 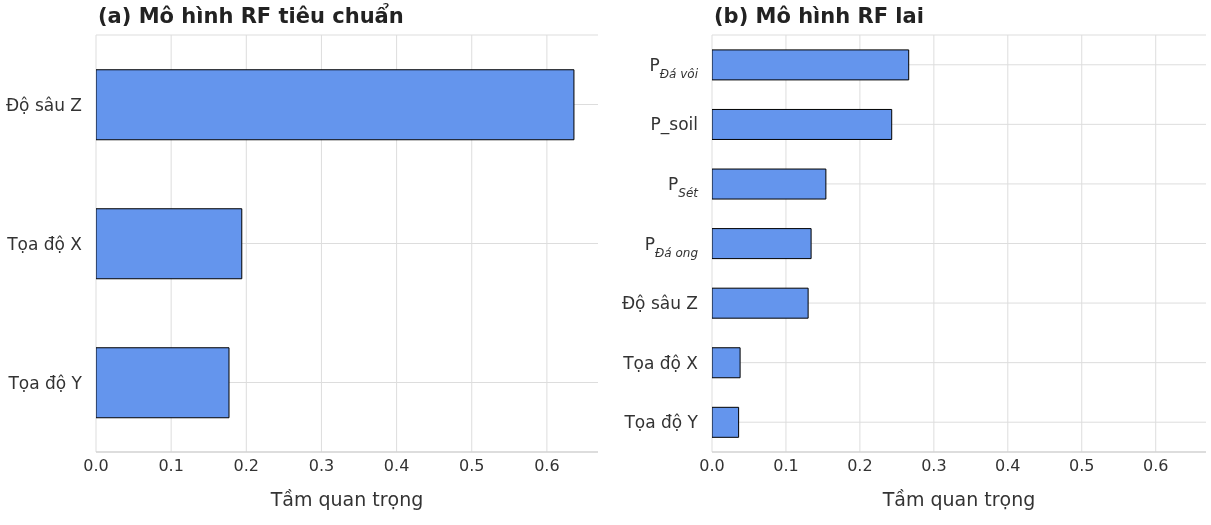 What do you see at coordinates (684, 186) in the screenshot?
I see `y-tick-label: P$_{Sét}$` at bounding box center [684, 186].